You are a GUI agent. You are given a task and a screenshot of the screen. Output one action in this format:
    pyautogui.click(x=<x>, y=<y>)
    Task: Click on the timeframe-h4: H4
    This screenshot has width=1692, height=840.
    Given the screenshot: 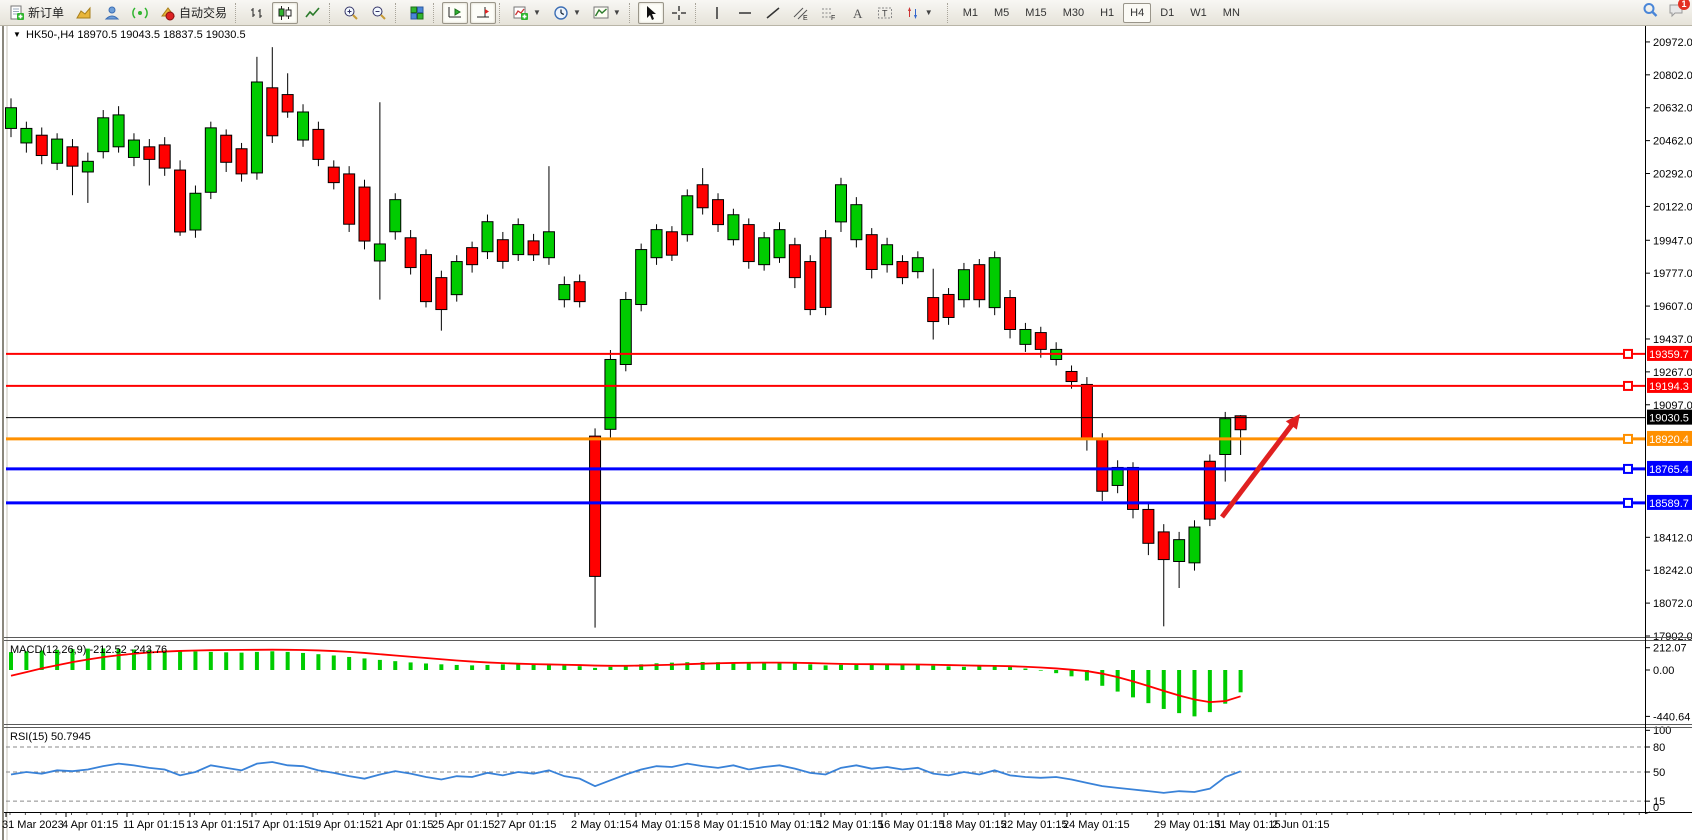 What is the action you would take?
    pyautogui.click(x=1137, y=12)
    